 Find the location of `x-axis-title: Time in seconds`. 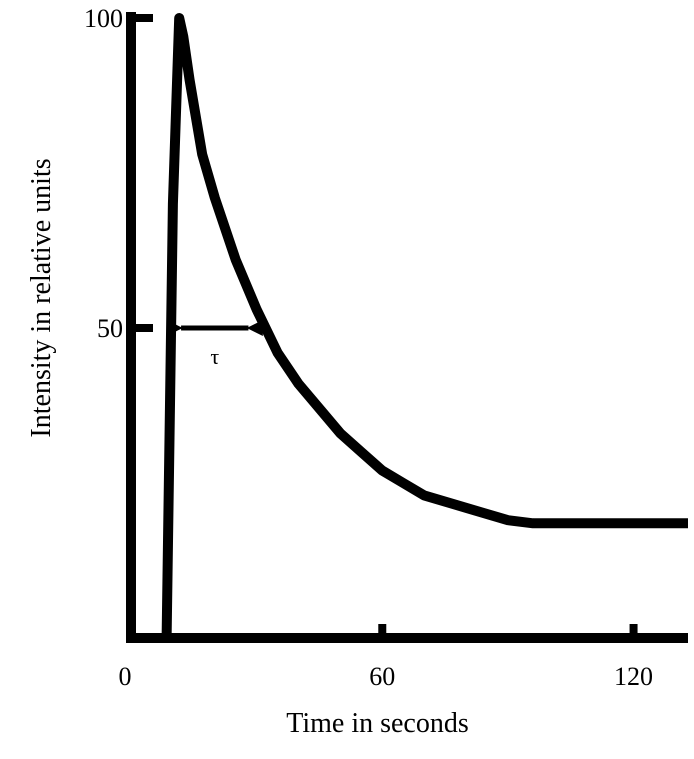

x-axis-title: Time in seconds is located at coordinates (377, 723).